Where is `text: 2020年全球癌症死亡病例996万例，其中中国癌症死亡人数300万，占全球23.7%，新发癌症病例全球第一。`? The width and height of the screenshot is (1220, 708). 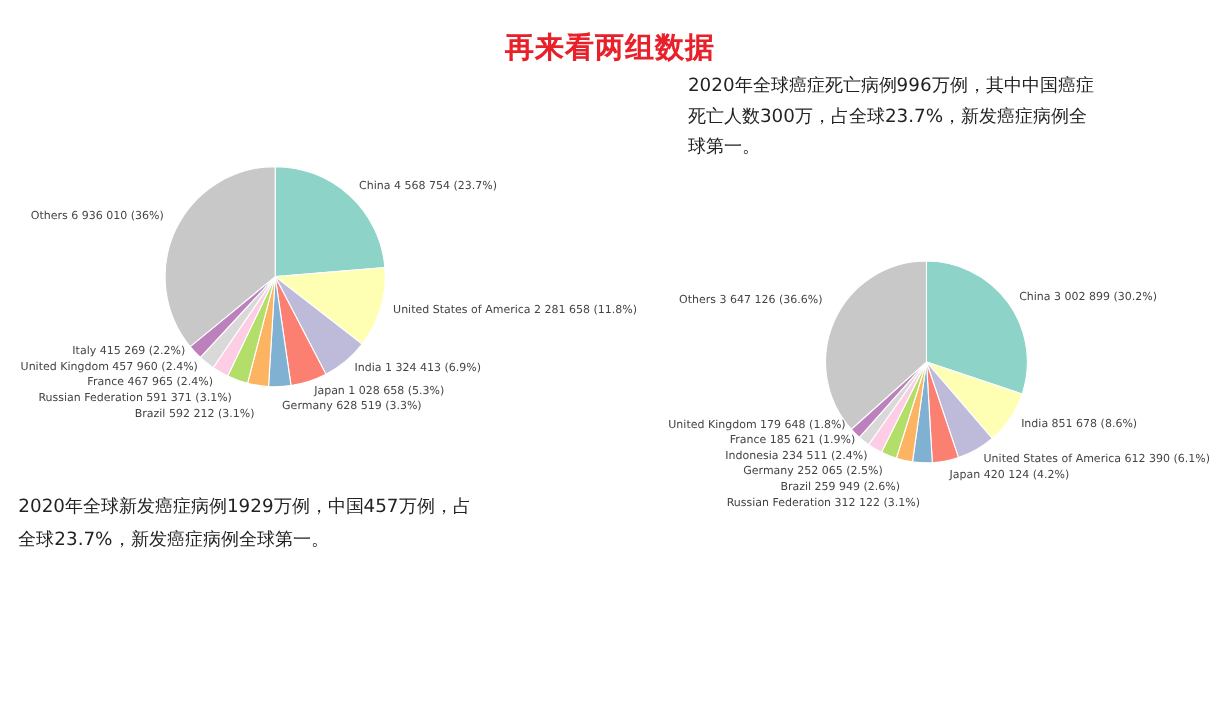
text: 2020年全球癌症死亡病例996万例，其中中国癌症死亡人数300万，占全球23.7%，新发癌症病例全球第一。 is located at coordinates (890, 117).